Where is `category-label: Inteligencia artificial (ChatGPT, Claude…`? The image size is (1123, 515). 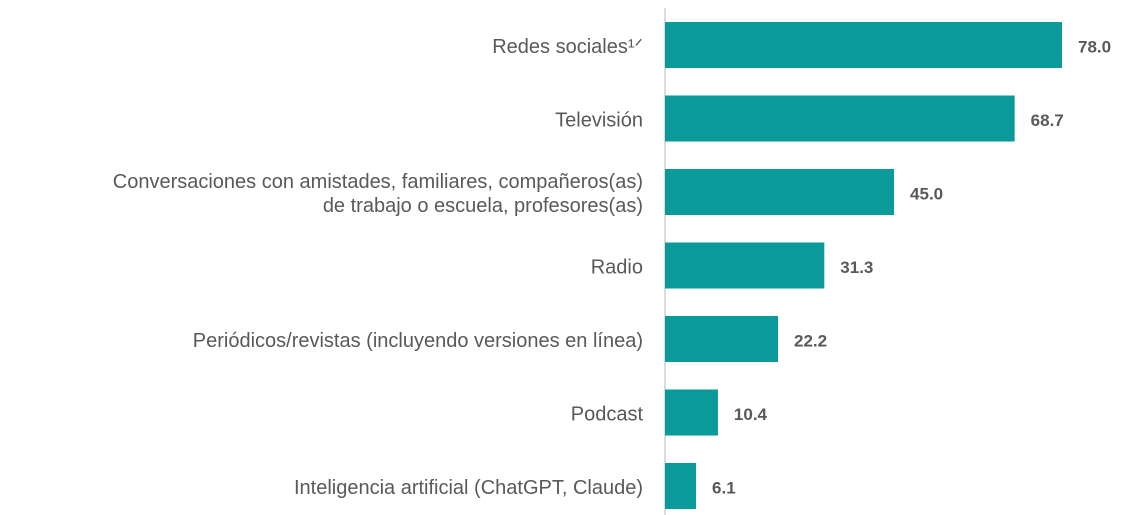 category-label: Inteligencia artificial (ChatGPT, Claude… is located at coordinates (468, 488).